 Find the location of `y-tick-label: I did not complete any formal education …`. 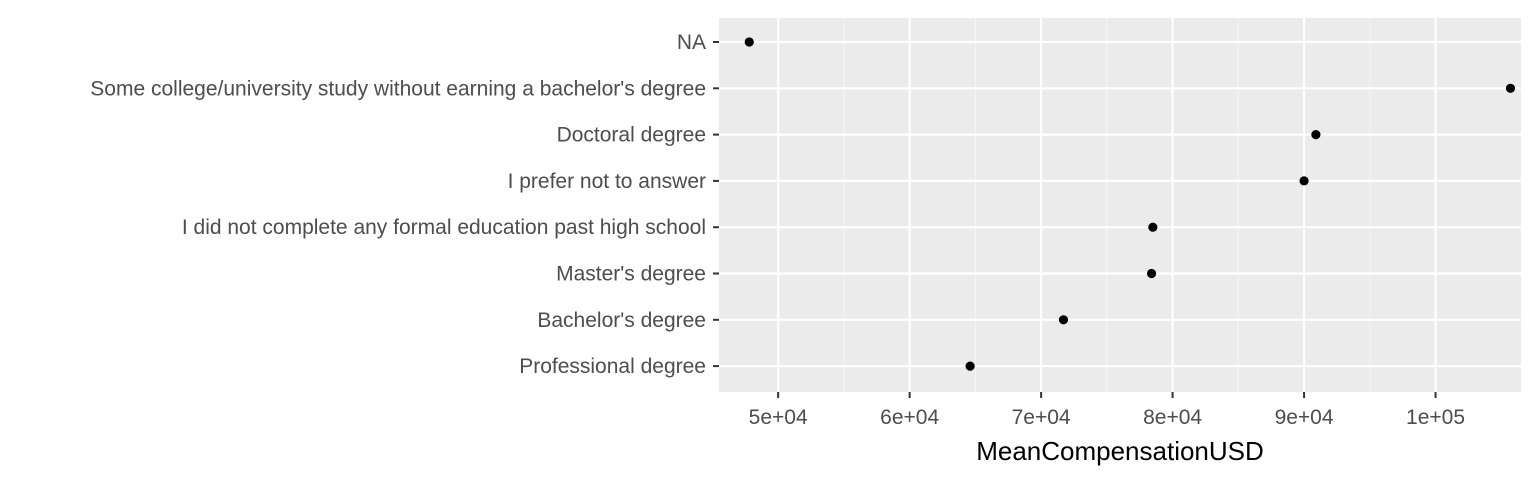

y-tick-label: I did not complete any formal education … is located at coordinates (444, 227).